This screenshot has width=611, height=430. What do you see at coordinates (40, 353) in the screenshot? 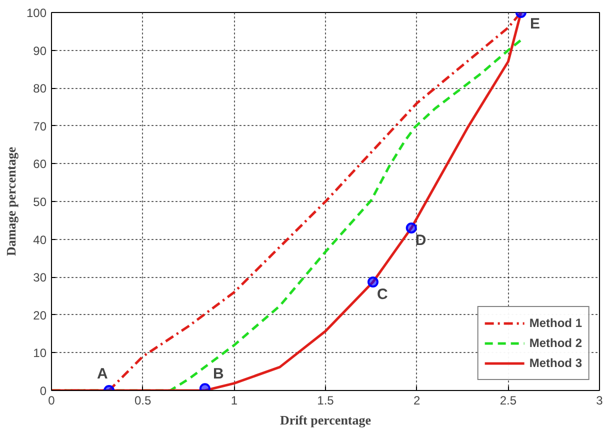
I see `y-tick-label: 10` at bounding box center [40, 353].